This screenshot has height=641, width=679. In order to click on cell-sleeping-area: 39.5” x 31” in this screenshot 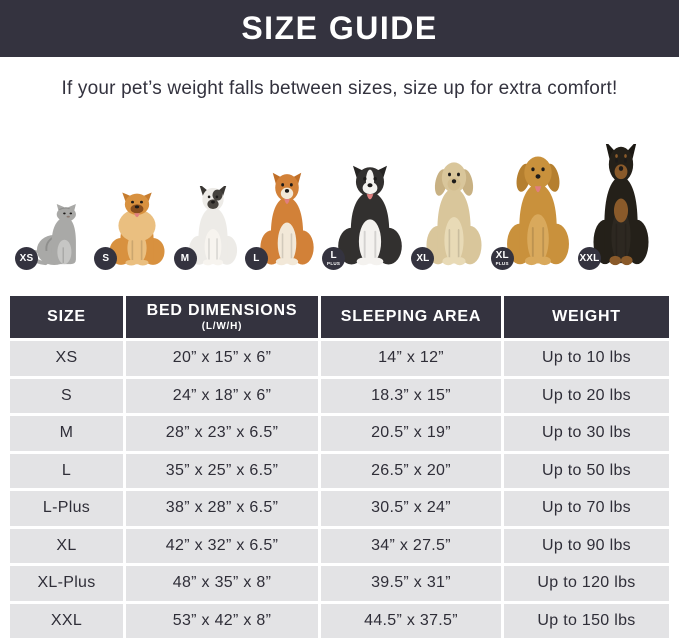, I will do `click(411, 583)`.